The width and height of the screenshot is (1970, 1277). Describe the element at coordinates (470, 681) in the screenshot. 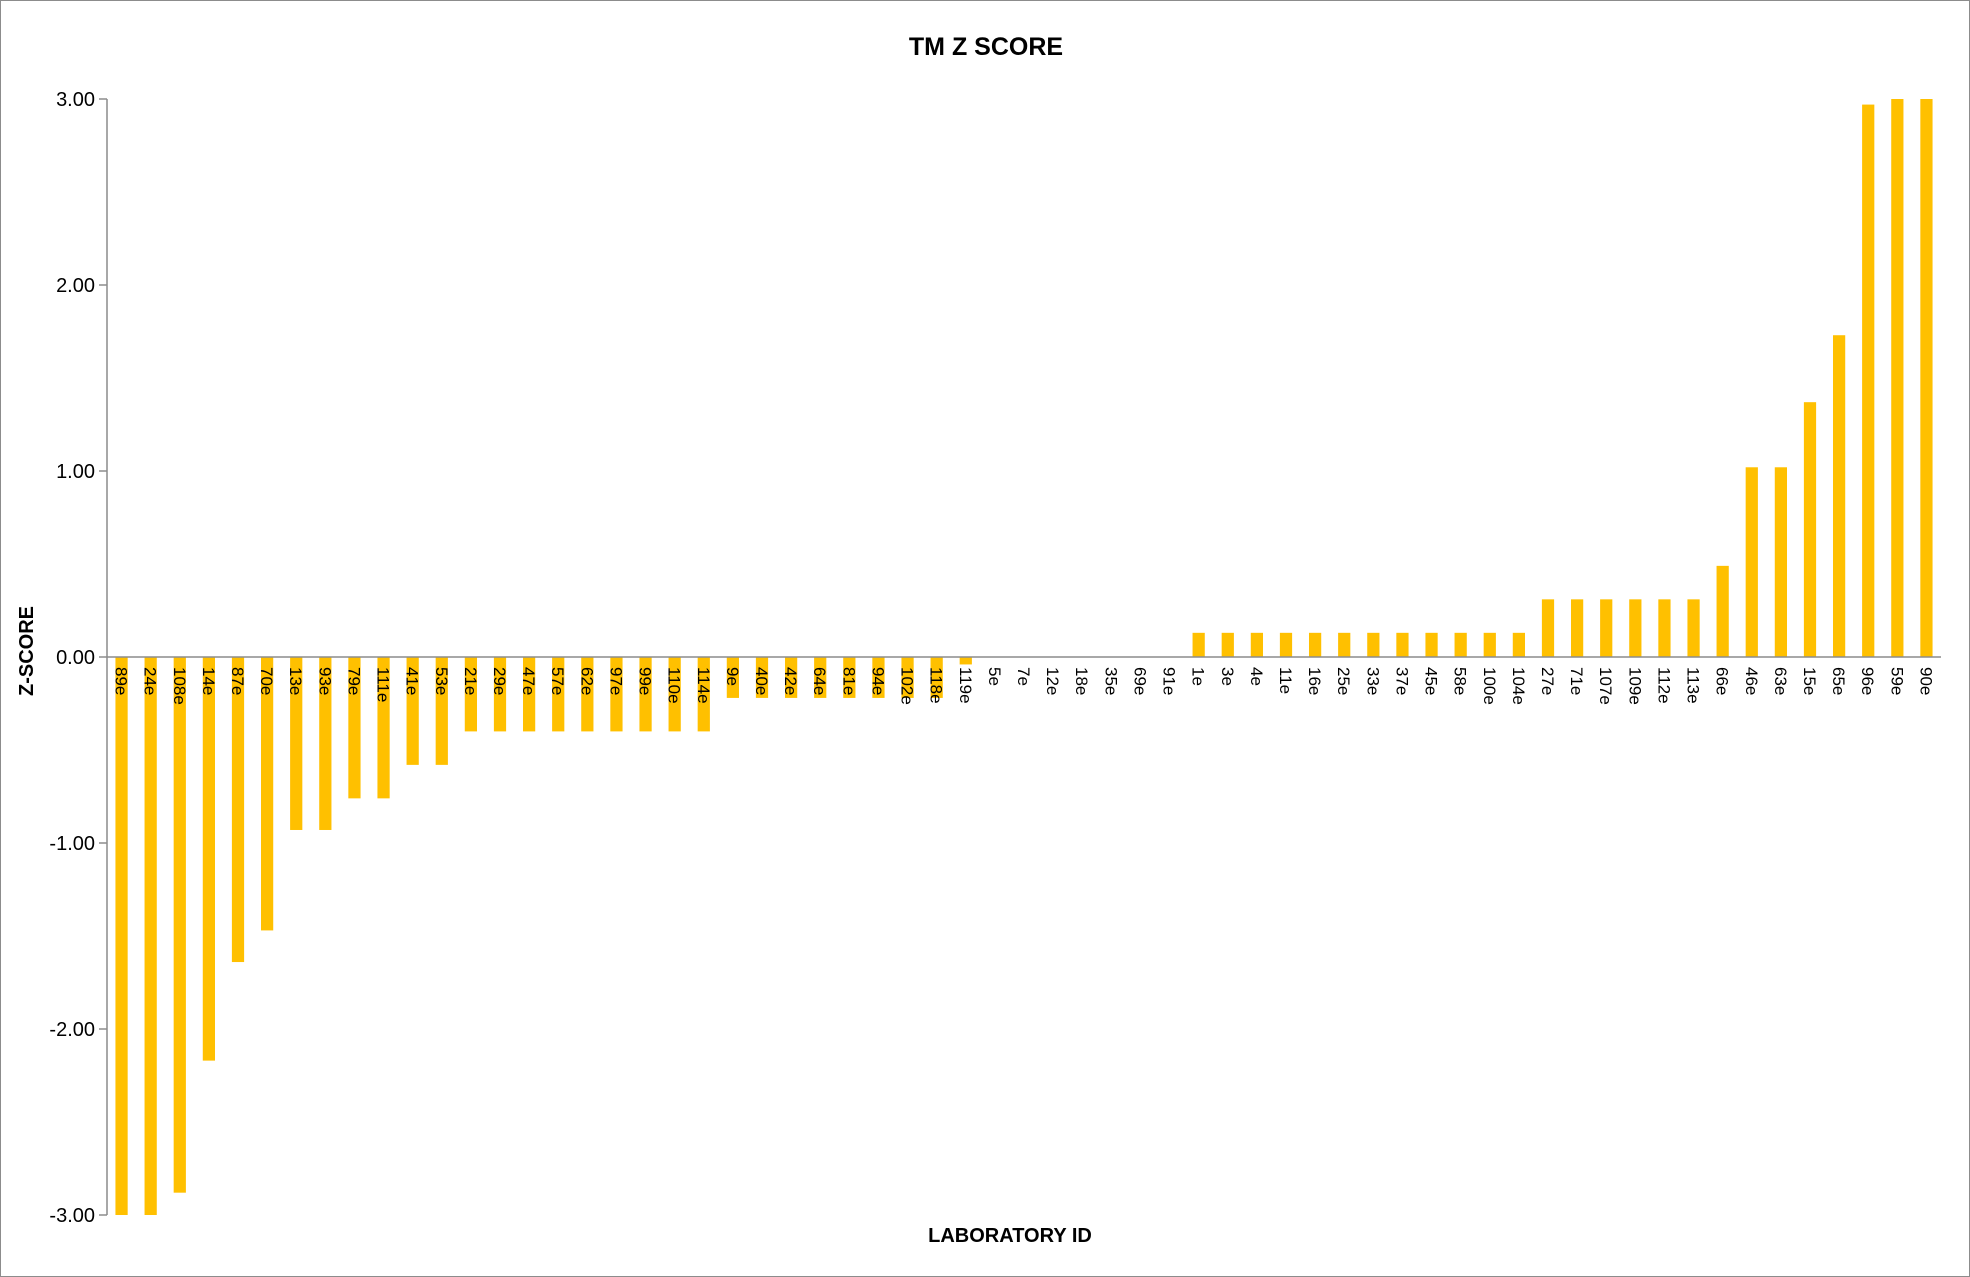

I see `category-label: 21e` at that location.